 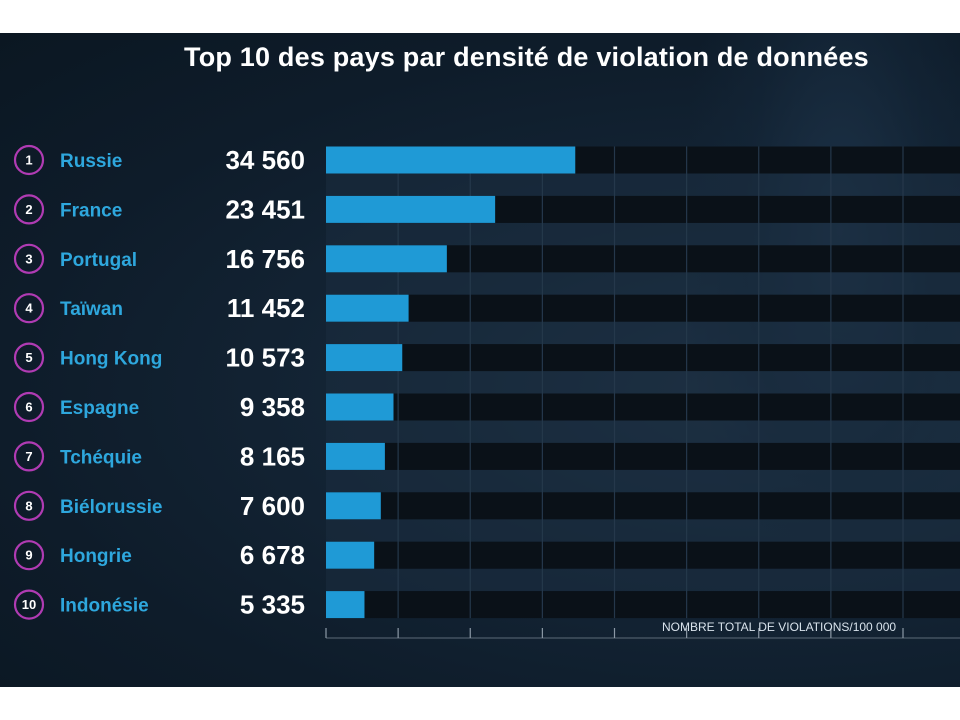 I want to click on country-label: Russie, so click(x=91, y=161).